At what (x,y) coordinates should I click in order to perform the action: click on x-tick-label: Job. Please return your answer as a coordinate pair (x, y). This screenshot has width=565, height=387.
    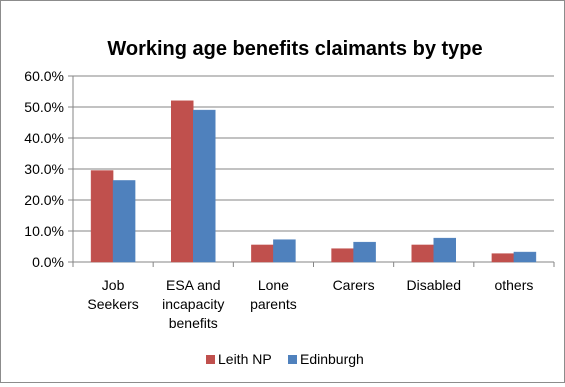
    Looking at the image, I should click on (113, 285).